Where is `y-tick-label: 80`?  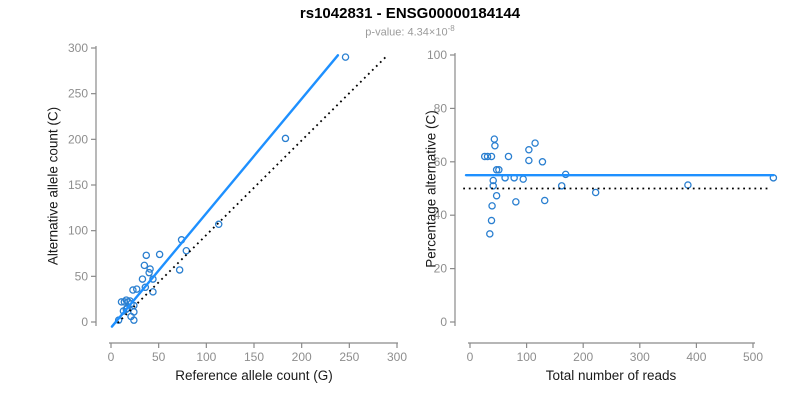
y-tick-label: 80 is located at coordinates (441, 108).